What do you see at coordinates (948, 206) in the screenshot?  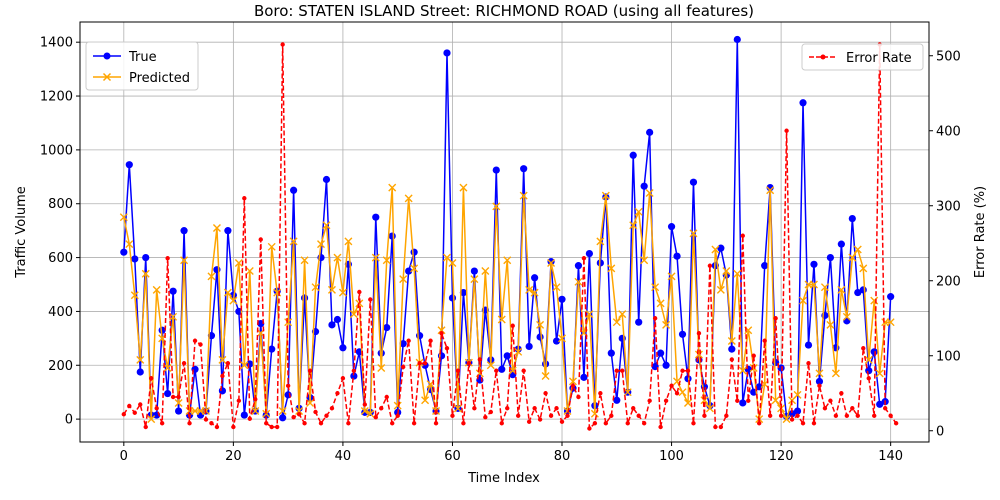 I see `y-right-tick-label: 300` at bounding box center [948, 206].